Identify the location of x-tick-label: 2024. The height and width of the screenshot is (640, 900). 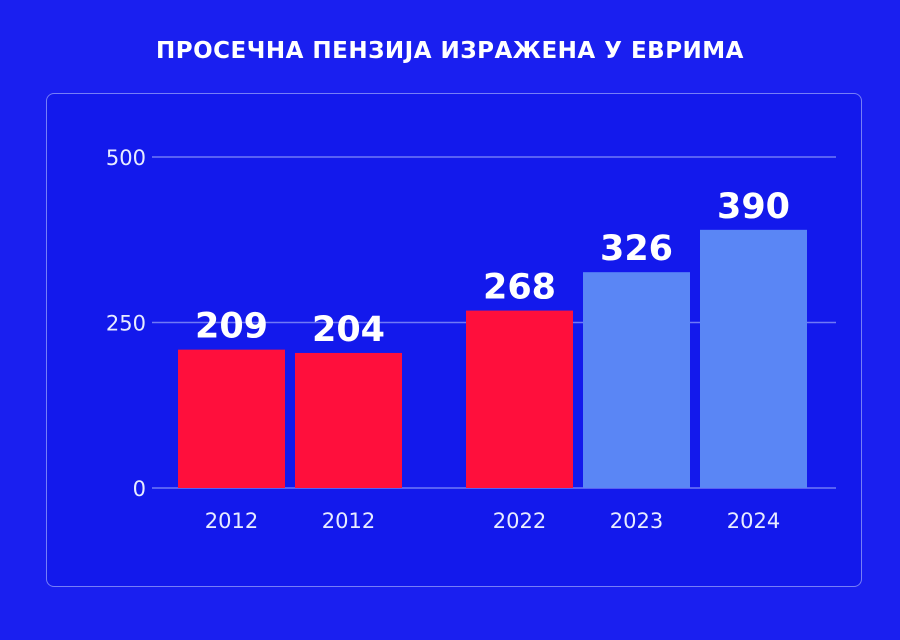
(753, 521).